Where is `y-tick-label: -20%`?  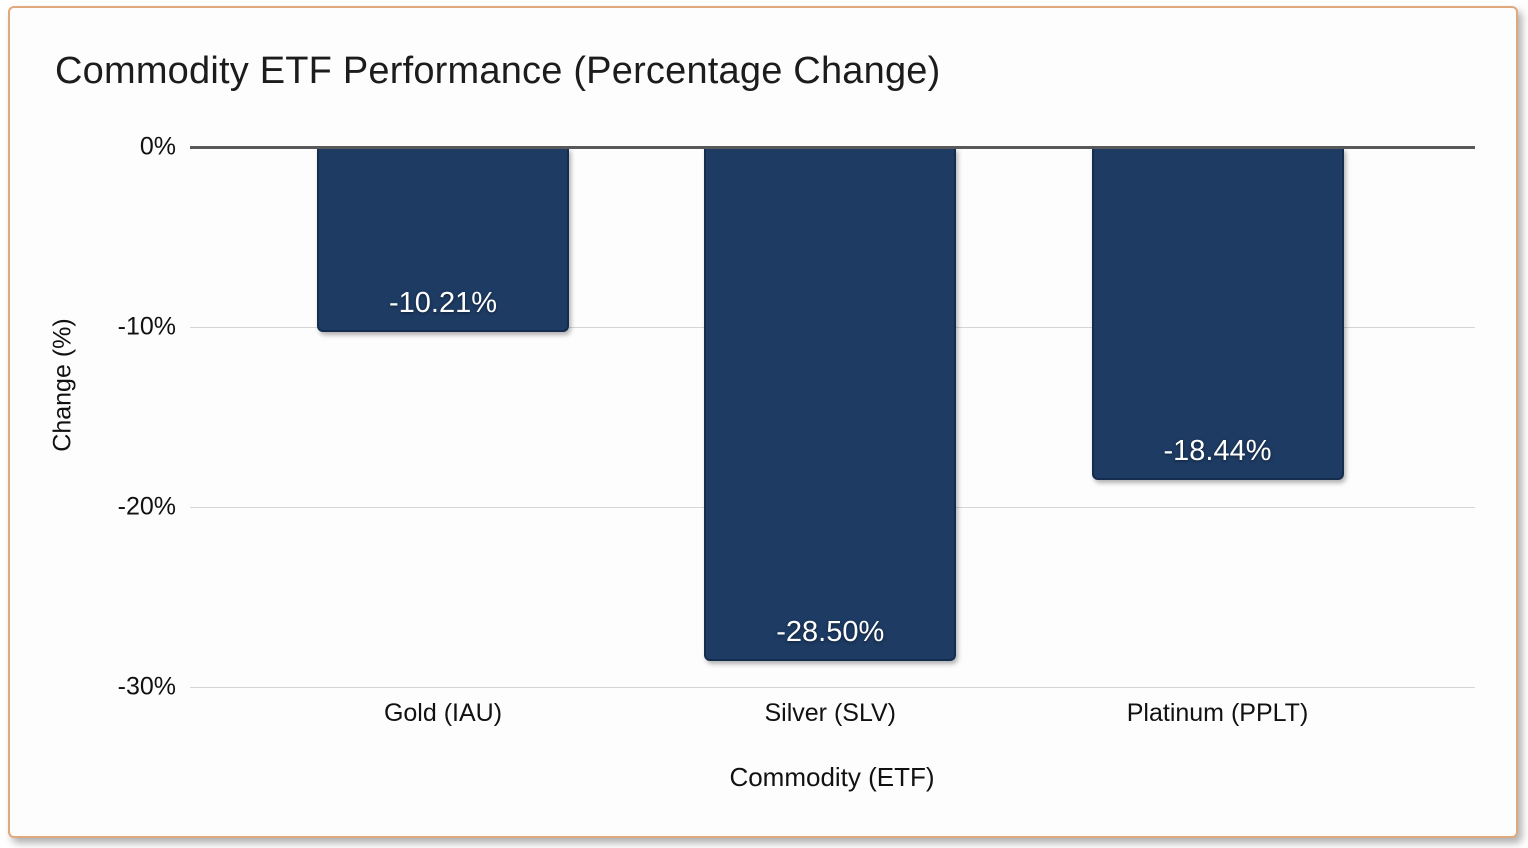
y-tick-label: -20% is located at coordinates (146, 506).